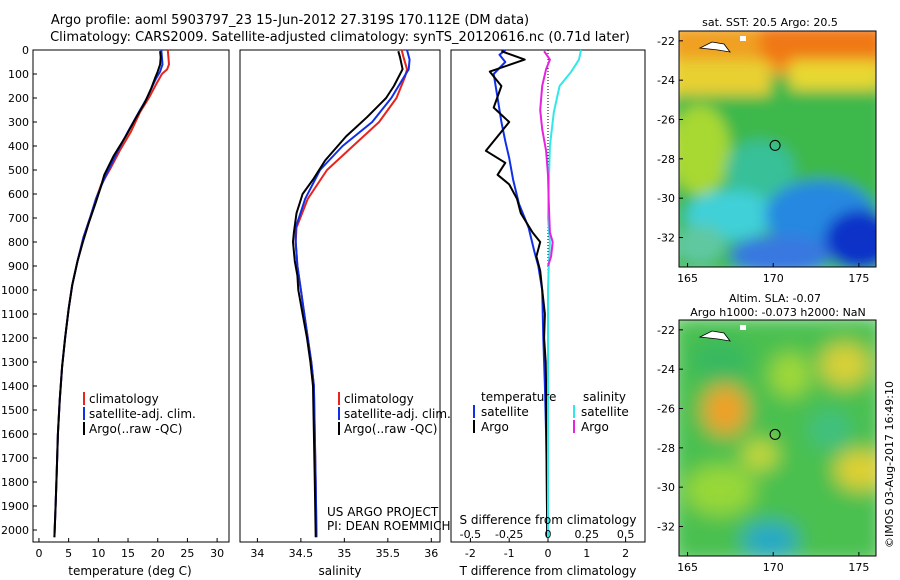  Describe the element at coordinates (714, 47) in the screenshot. I see `coastline-icon` at that location.